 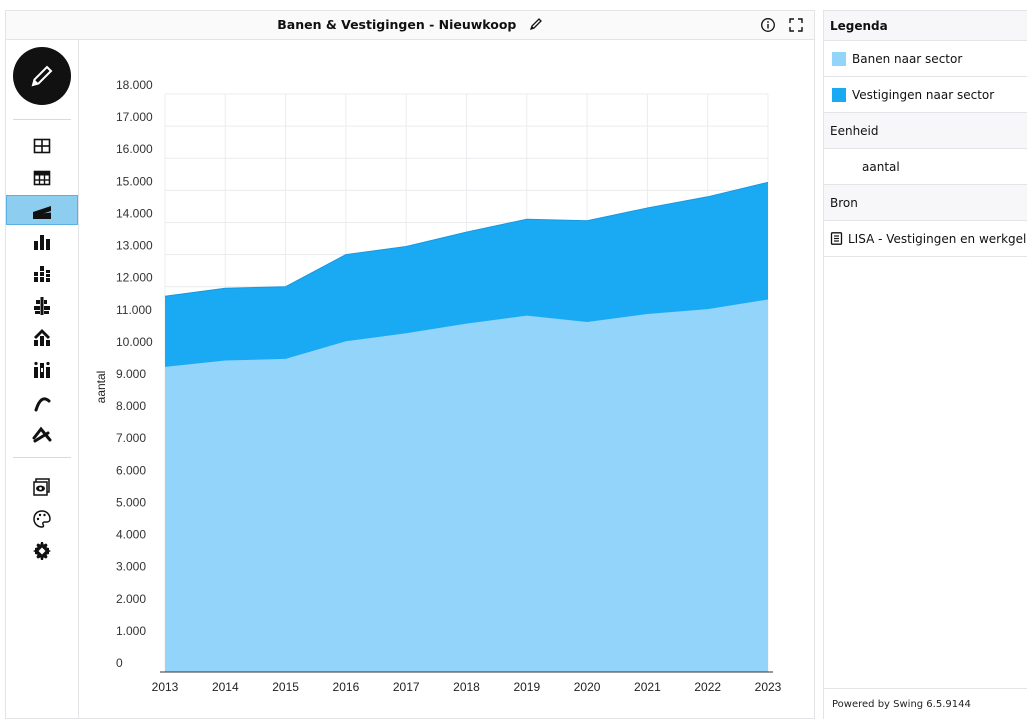 I want to click on cross-line-chart-icon, so click(x=42, y=434).